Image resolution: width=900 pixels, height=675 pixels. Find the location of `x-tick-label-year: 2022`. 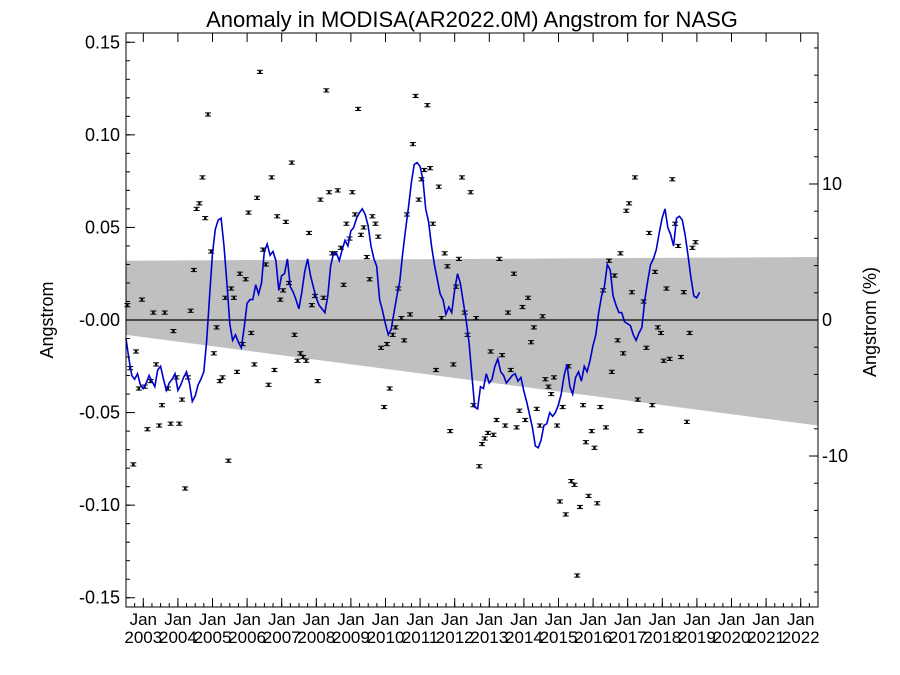

x-tick-label-year: 2022 is located at coordinates (801, 637).